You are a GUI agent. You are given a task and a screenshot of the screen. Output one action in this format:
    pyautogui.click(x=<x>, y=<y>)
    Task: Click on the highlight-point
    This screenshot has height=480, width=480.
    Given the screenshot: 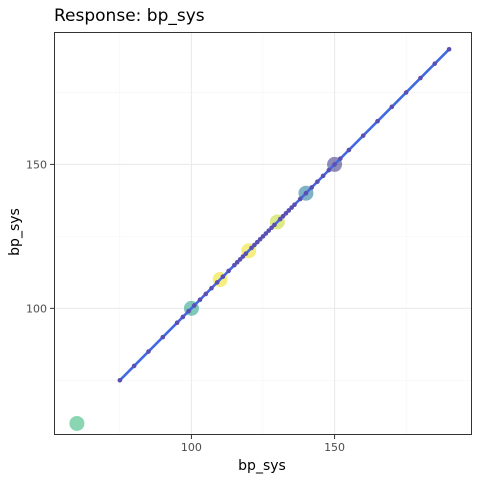 What is the action you would take?
    pyautogui.click(x=77, y=423)
    